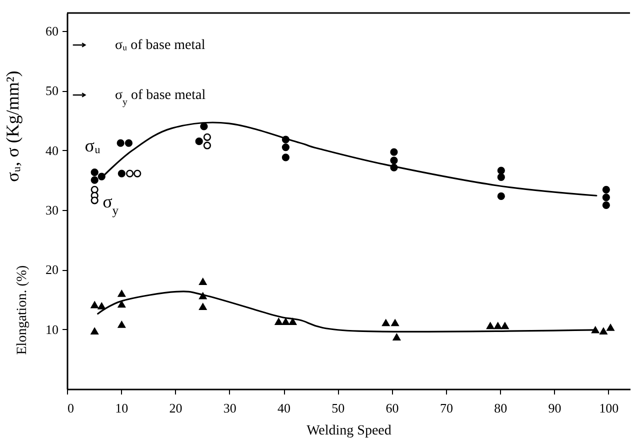 The height and width of the screenshot is (439, 637). Describe the element at coordinates (121, 408) in the screenshot. I see `x-tick-label: 10` at that location.